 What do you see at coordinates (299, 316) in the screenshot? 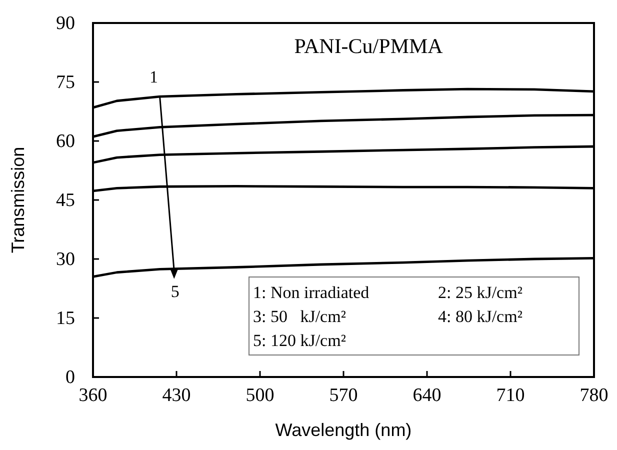
I see `annotation: 3: 50 kJ/cm²` at bounding box center [299, 316].